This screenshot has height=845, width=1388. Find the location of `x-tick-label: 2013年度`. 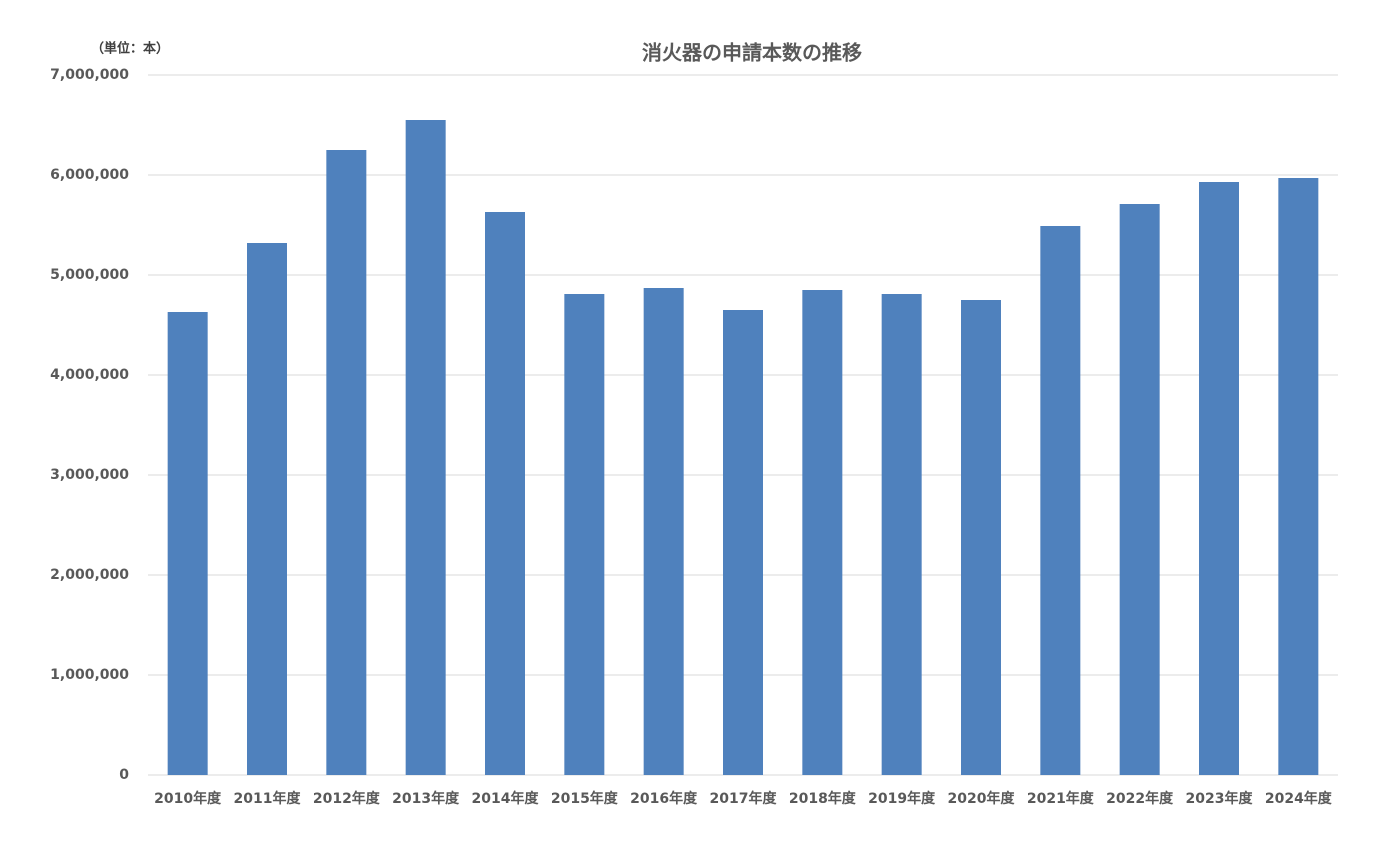

x-tick-label: 2013年度 is located at coordinates (426, 798).